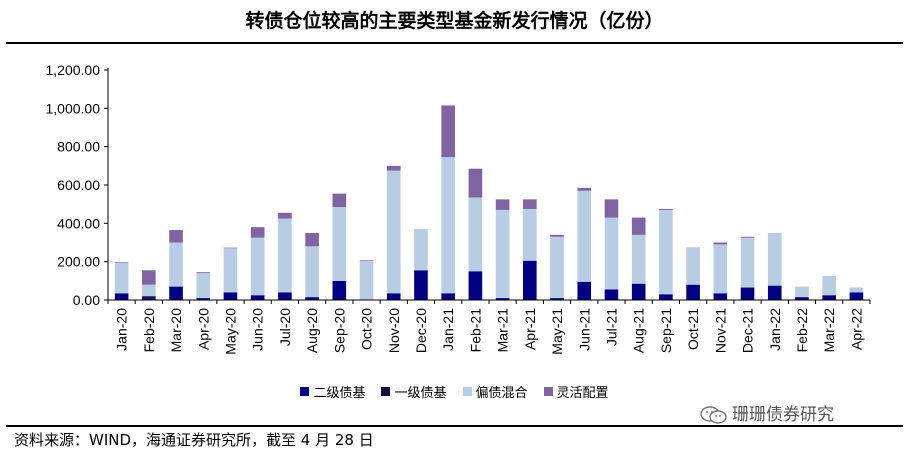 Image resolution: width=909 pixels, height=455 pixels. Describe the element at coordinates (713, 415) in the screenshot. I see `wechat-icon` at that location.